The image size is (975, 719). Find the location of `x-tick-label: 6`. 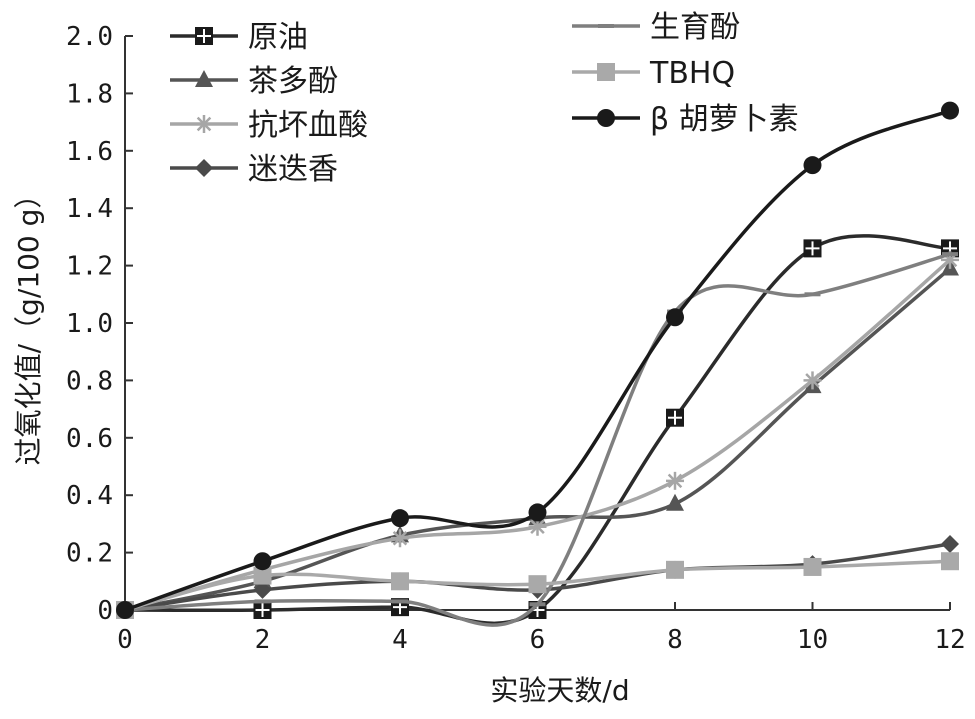

x-tick-label: 6 is located at coordinates (538, 640).